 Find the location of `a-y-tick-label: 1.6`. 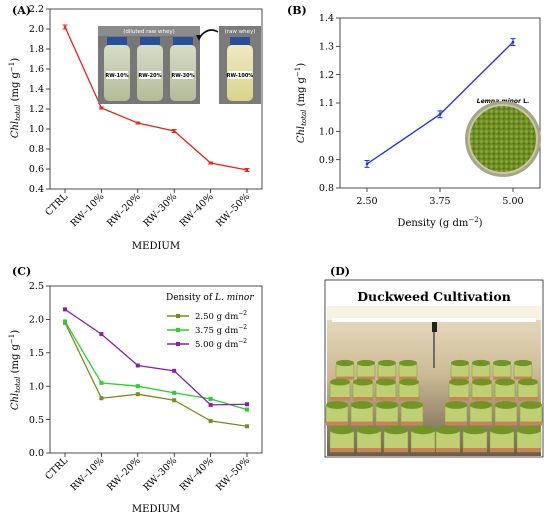

a-y-tick-label: 1.6 is located at coordinates (36, 69).